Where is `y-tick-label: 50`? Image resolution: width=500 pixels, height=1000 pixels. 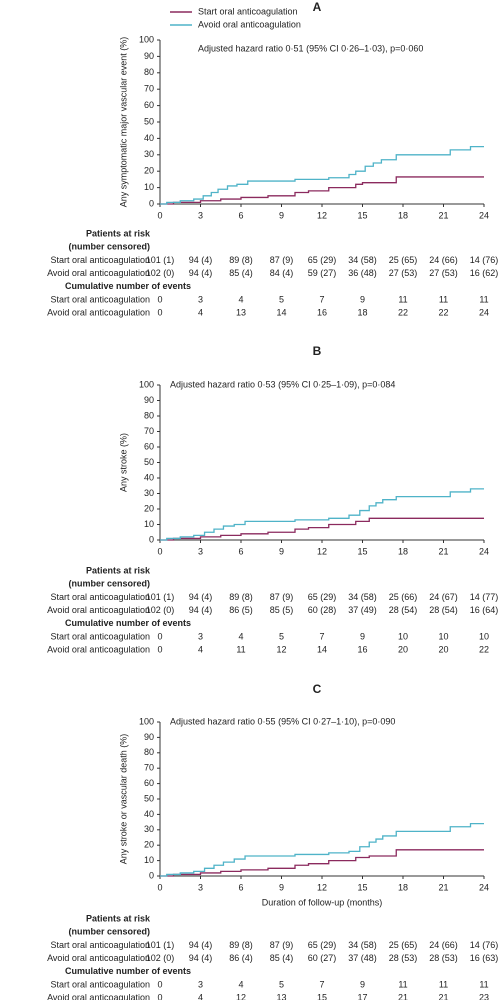 y-tick-label: 50 is located at coordinates (149, 121).